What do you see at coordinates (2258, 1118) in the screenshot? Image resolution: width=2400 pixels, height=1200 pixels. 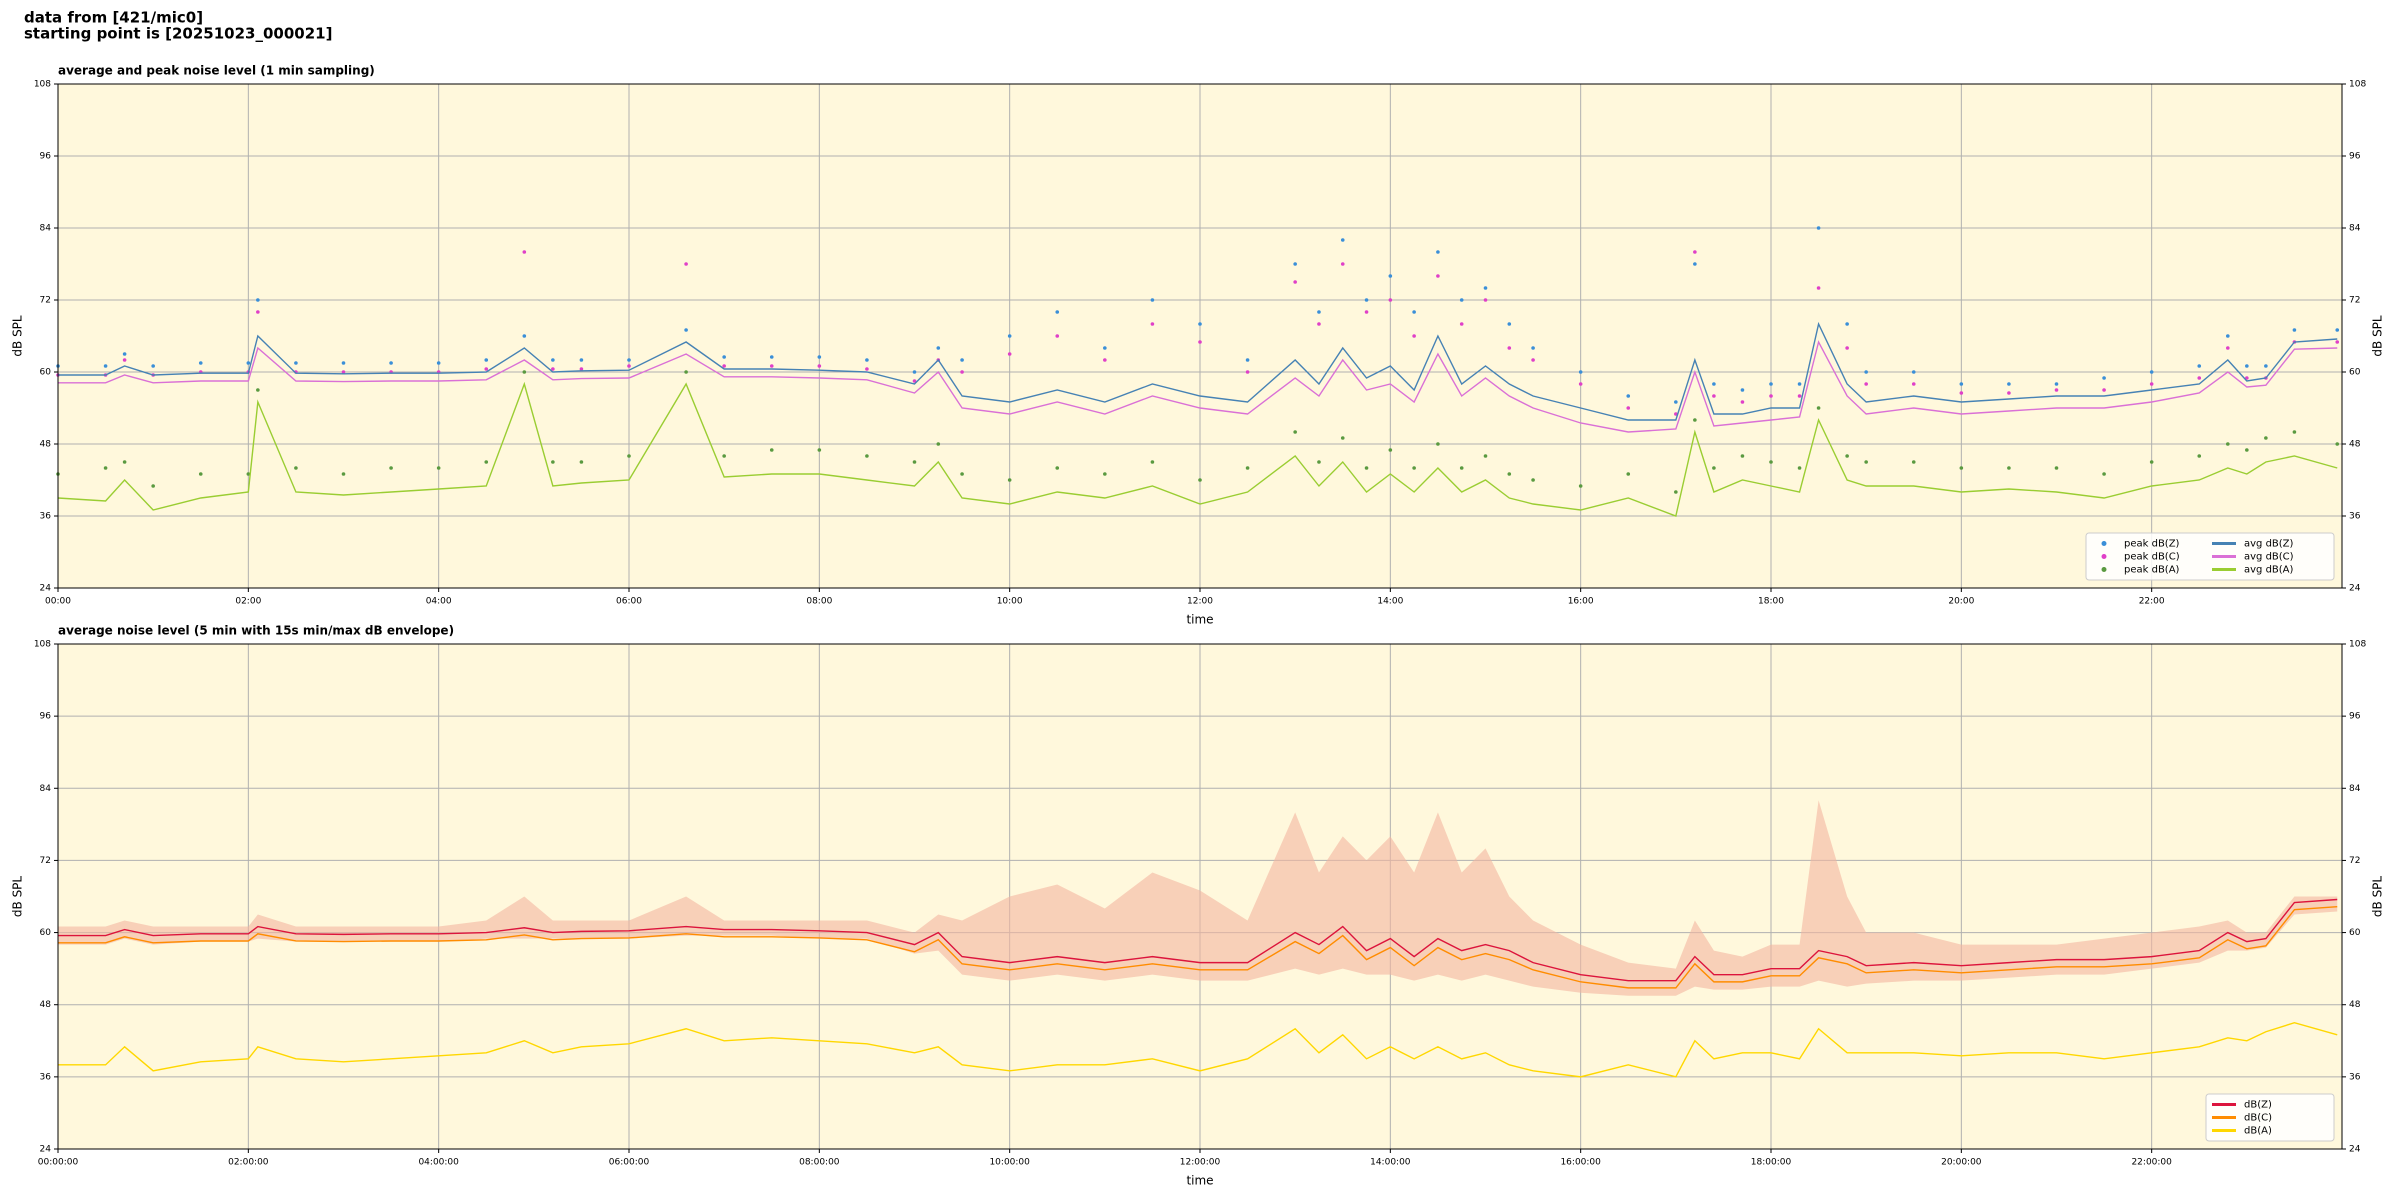 I see `legend-label: dB(C)` at bounding box center [2258, 1118].